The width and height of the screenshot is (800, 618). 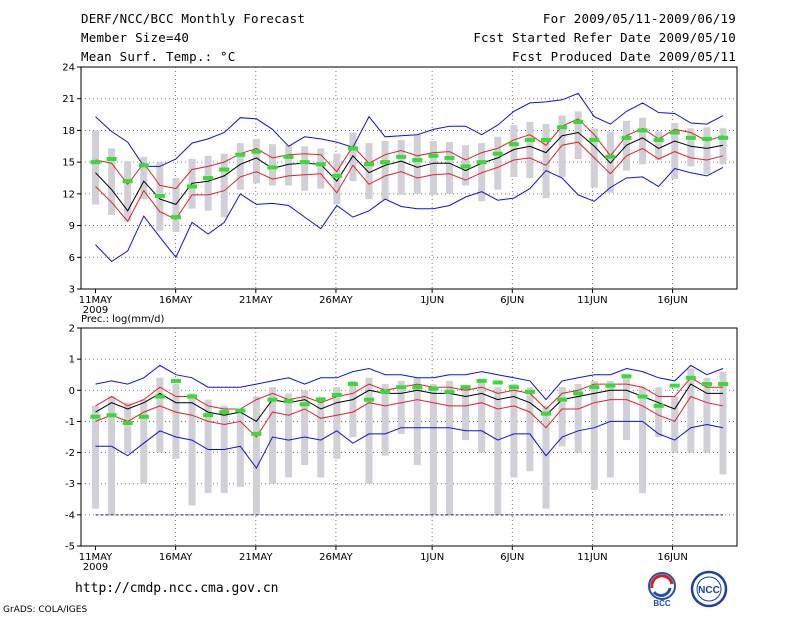 What do you see at coordinates (158, 56) in the screenshot?
I see `variable-label: Mean Surf. Temp.: °C` at bounding box center [158, 56].